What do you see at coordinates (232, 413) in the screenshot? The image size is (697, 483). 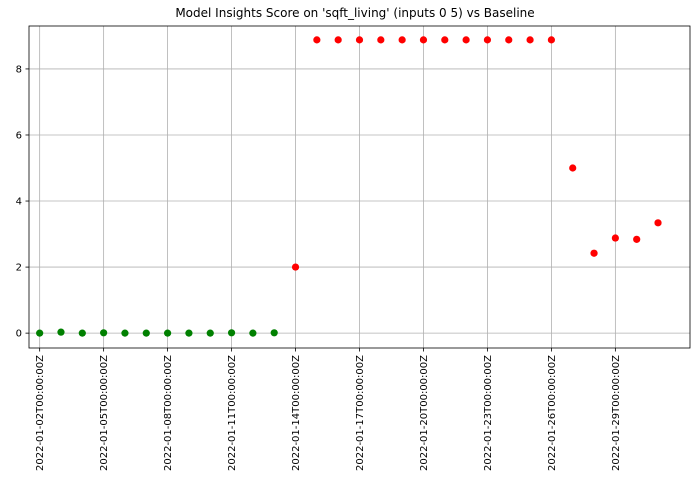 I see `x-tick-label: 2022-01-11T00:00:00Z` at bounding box center [232, 413].